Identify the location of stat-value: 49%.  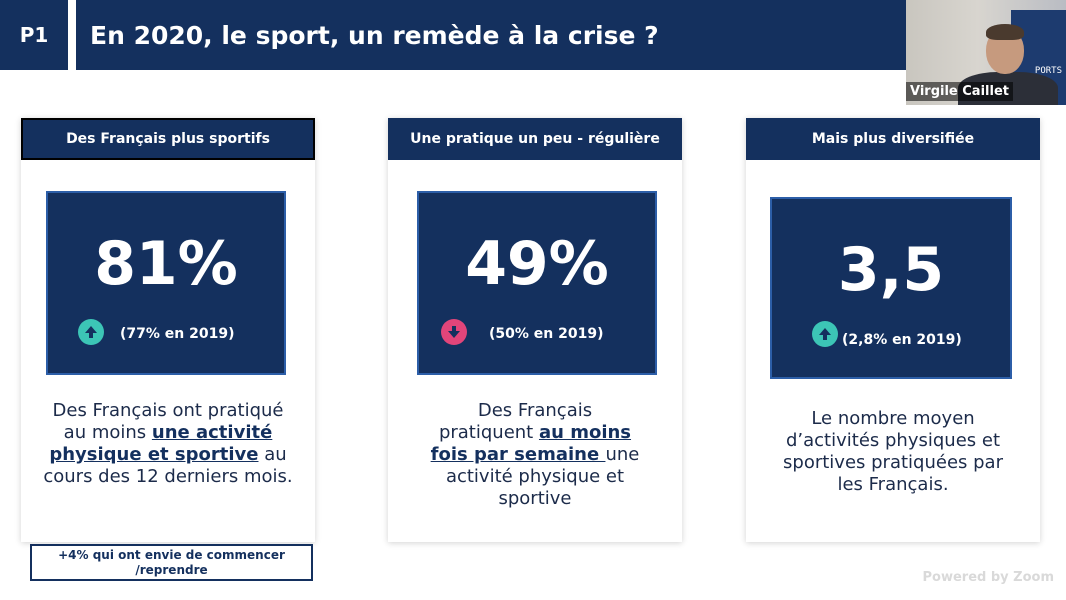
(537, 264).